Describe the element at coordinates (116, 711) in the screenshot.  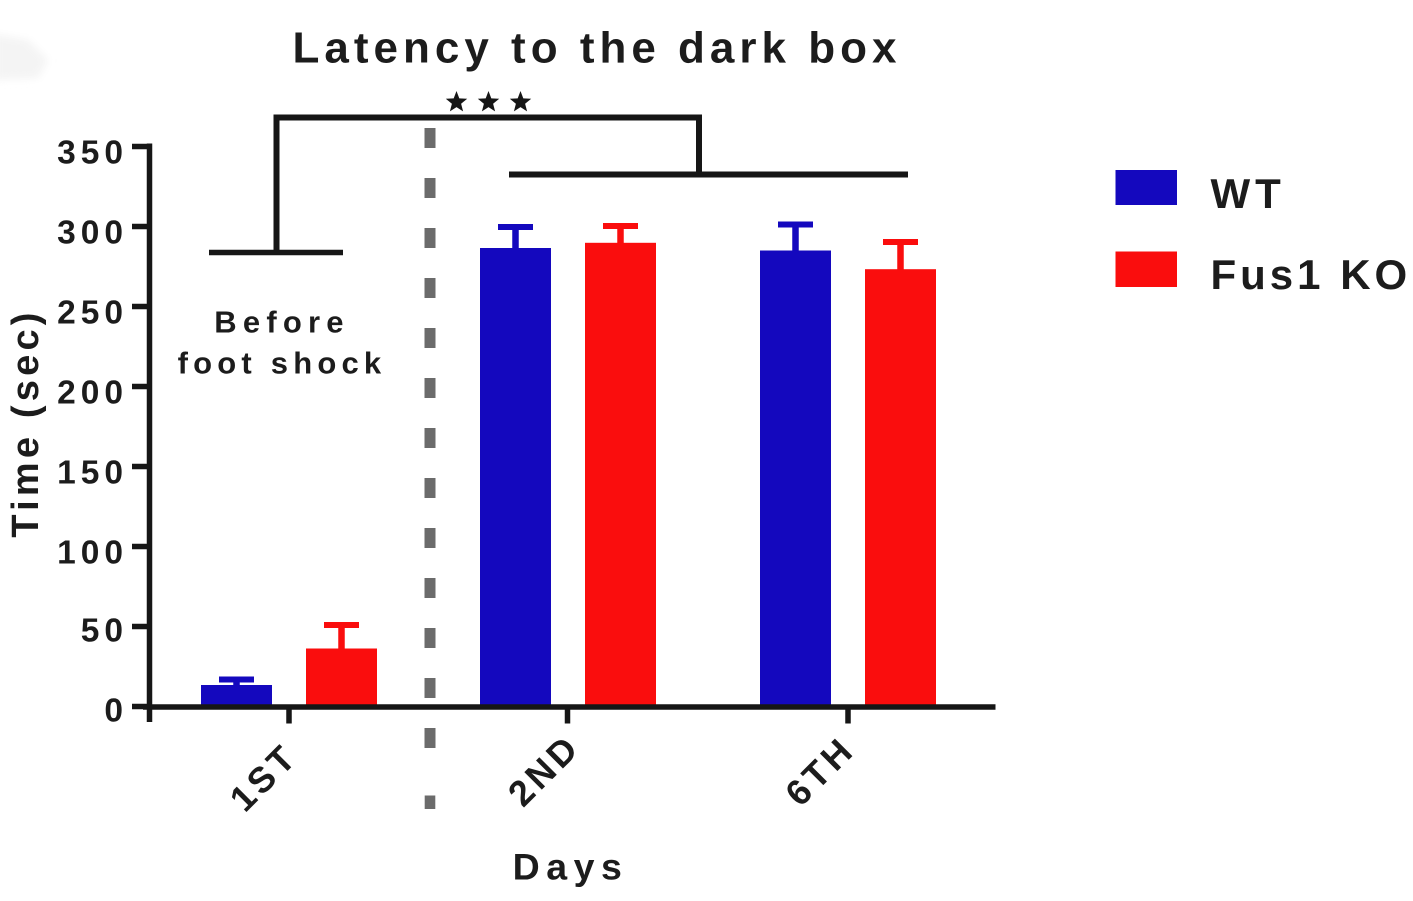
I see `svg-text: 0` at that location.